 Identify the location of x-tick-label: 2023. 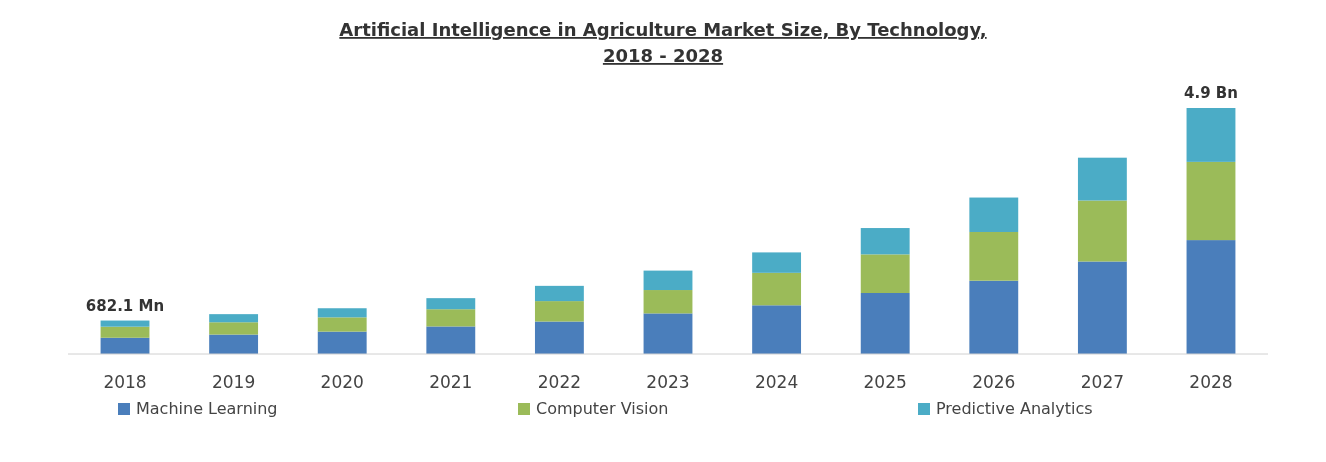
(668, 382).